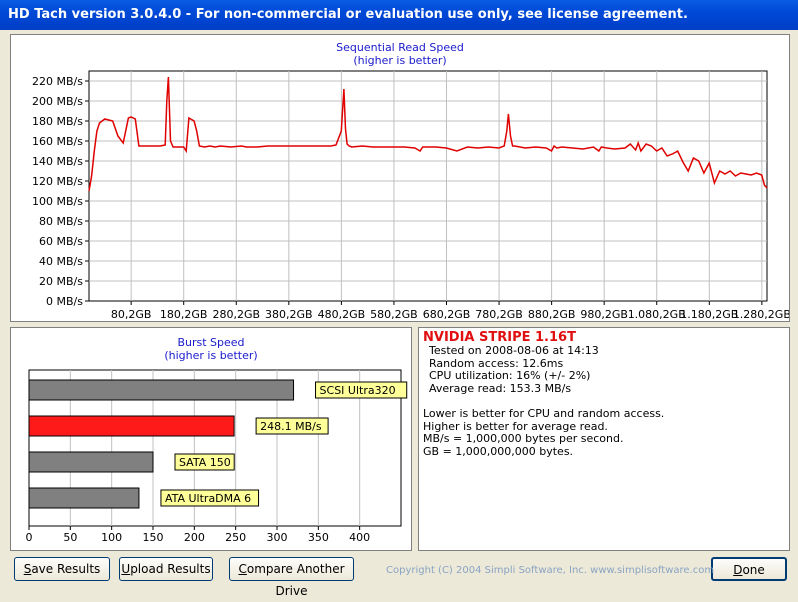 The width and height of the screenshot is (798, 602). Describe the element at coordinates (496, 363) in the screenshot. I see `random-access: Random access: 12.6ms` at that location.